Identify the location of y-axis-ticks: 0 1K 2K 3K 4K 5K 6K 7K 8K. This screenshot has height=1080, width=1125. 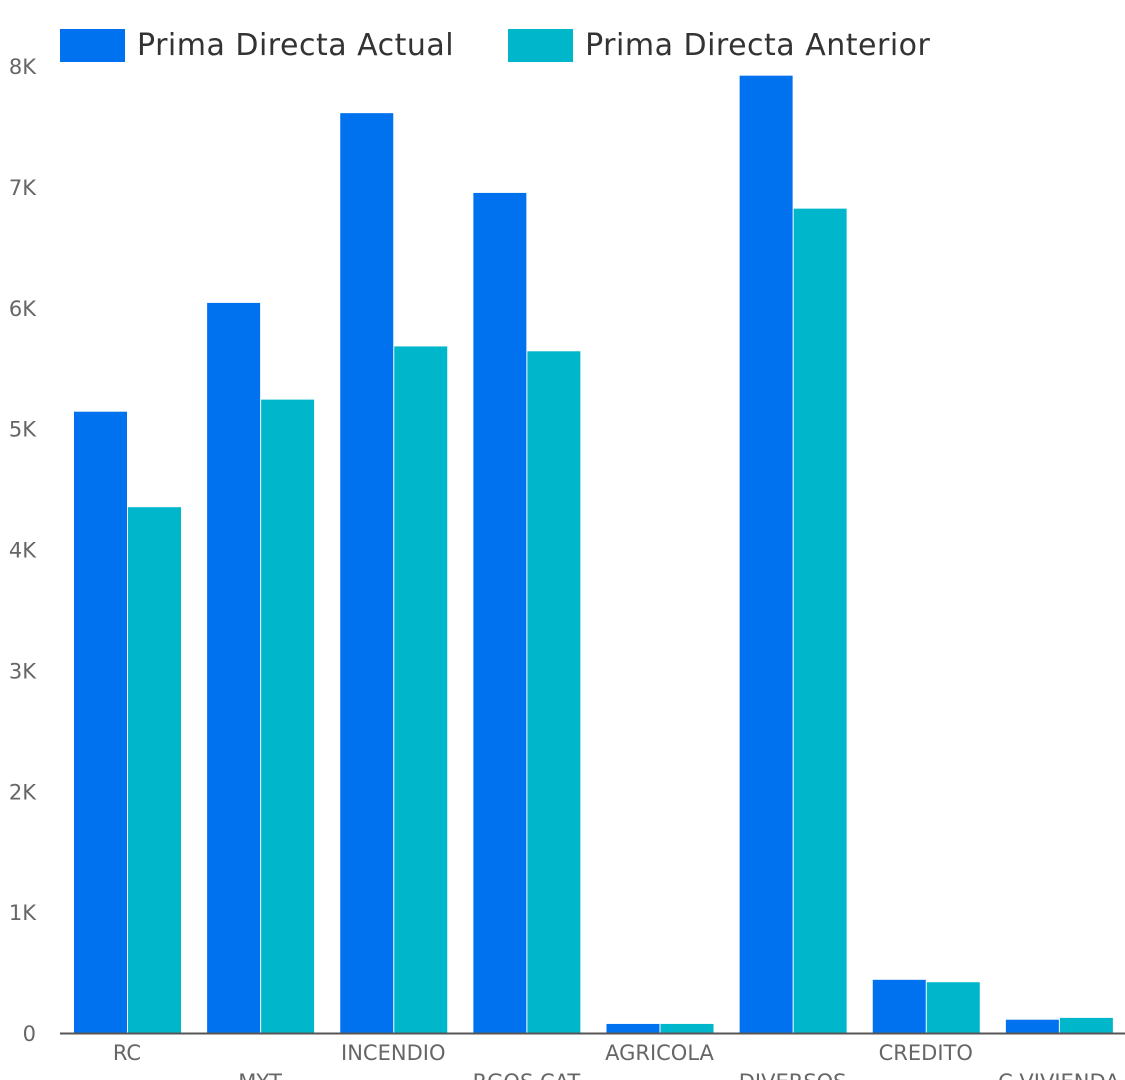
(23, 550).